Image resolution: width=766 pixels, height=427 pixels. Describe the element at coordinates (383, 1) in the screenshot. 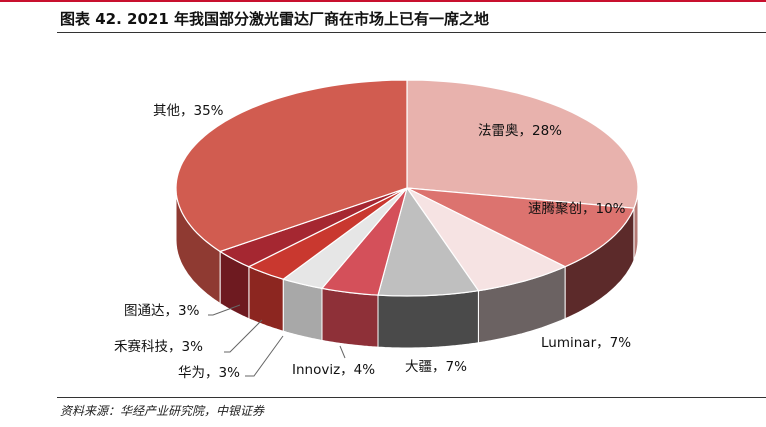

I see `top-accent-bar` at that location.